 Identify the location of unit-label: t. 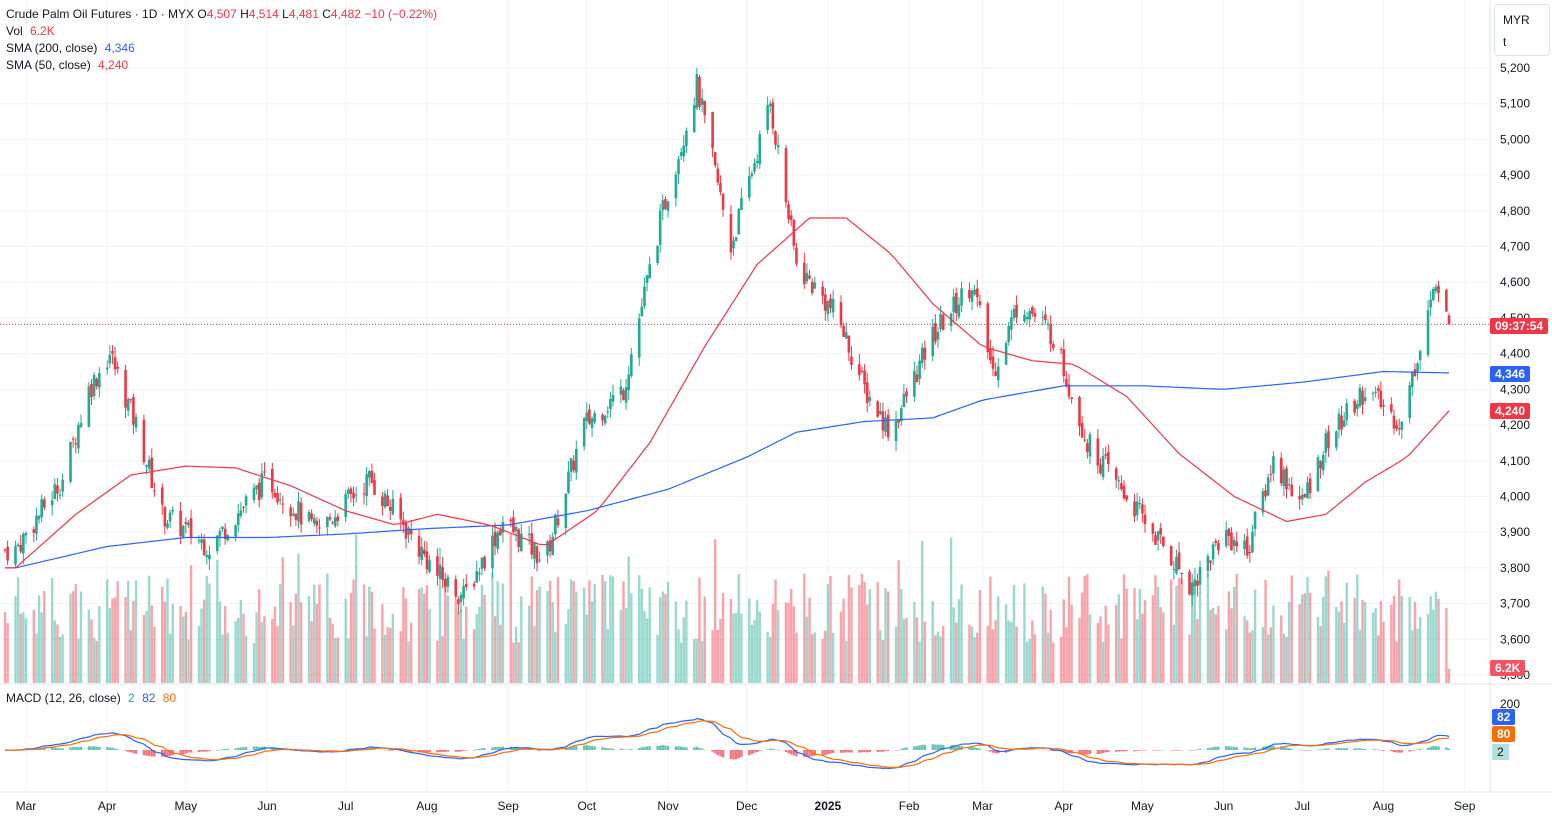
(1505, 42).